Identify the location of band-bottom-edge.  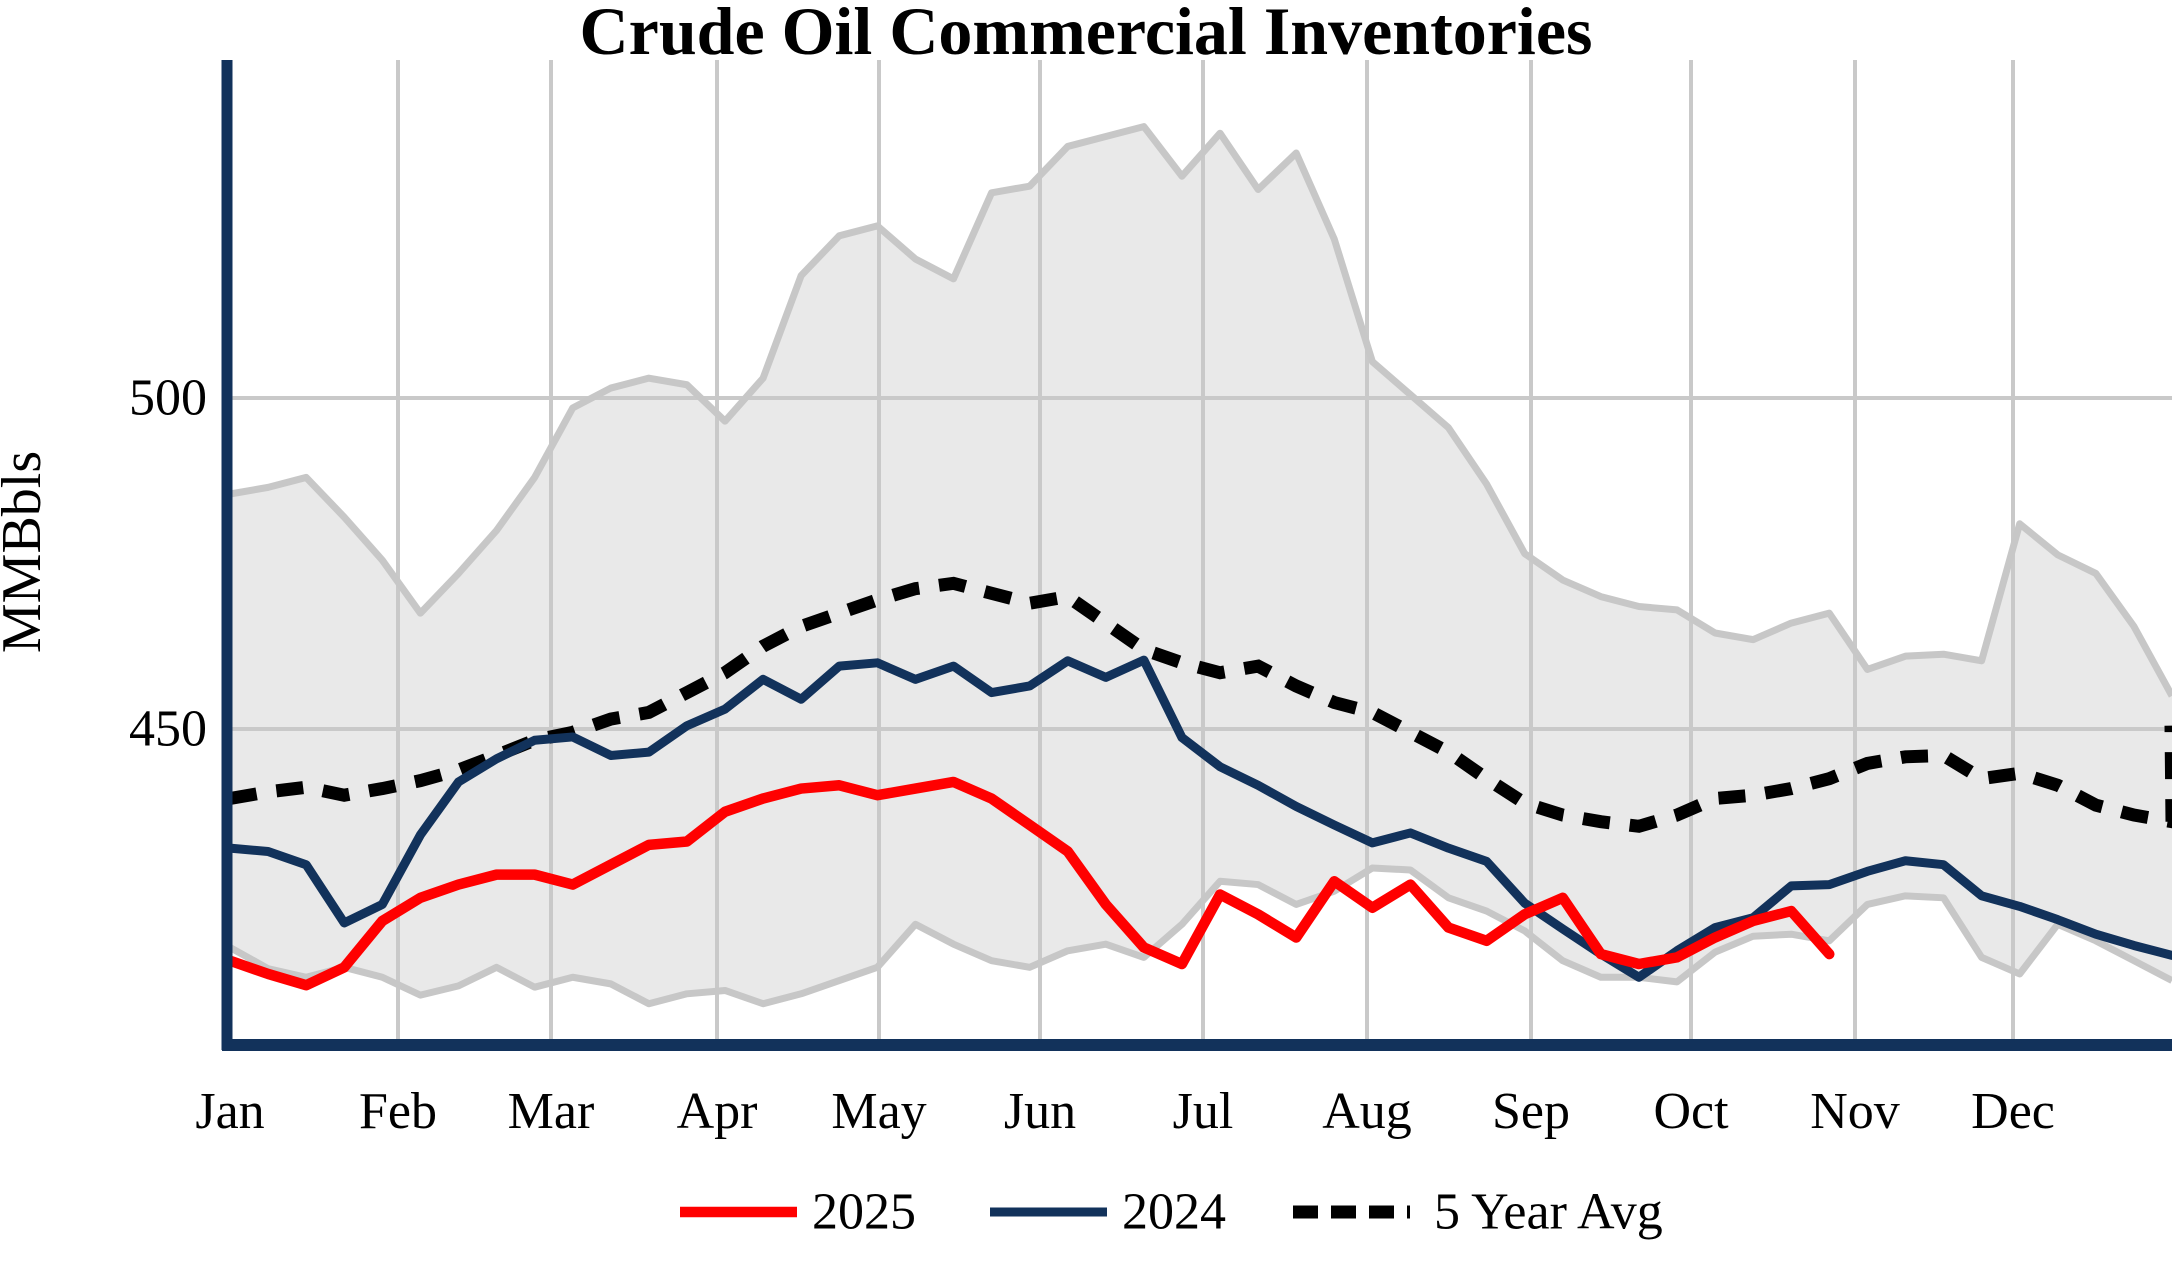
(1200, 936).